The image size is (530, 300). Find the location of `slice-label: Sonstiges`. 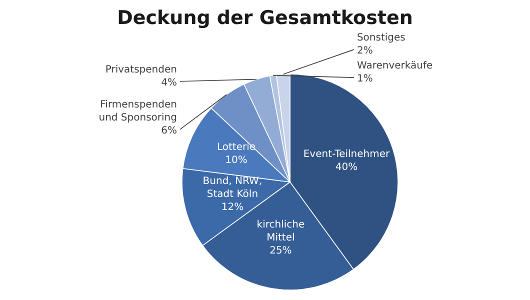

slice-label: Sonstiges is located at coordinates (381, 38).